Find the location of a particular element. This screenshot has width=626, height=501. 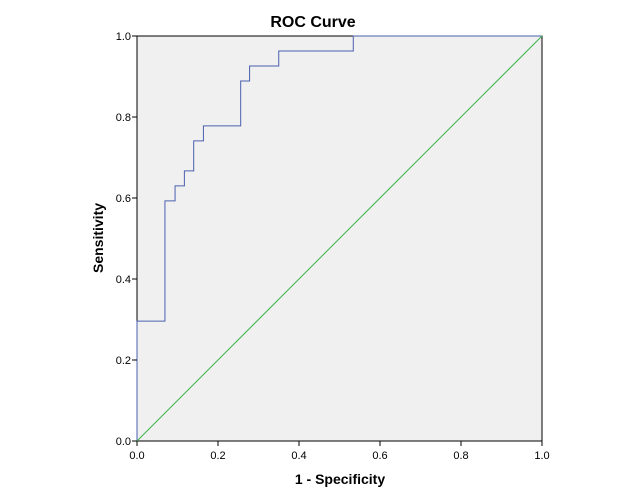

x-tick-label: 0.8 is located at coordinates (460, 456).